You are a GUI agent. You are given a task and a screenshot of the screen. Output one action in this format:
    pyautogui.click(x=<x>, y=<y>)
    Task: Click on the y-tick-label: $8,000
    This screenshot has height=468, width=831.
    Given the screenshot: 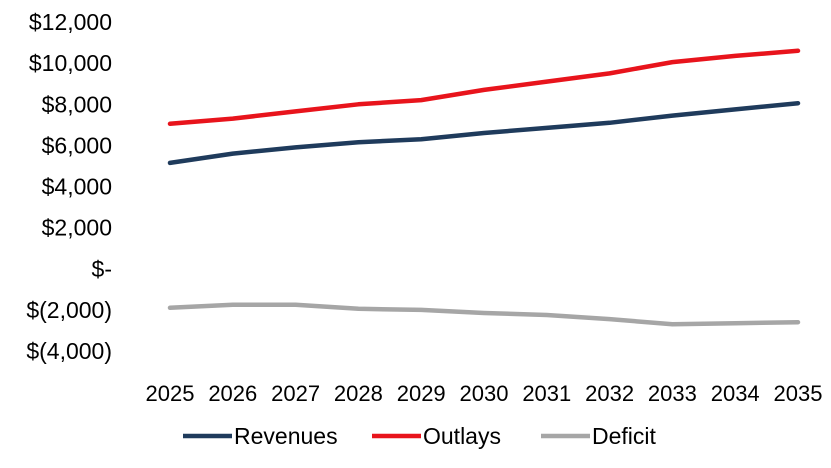 What is the action you would take?
    pyautogui.click(x=77, y=104)
    